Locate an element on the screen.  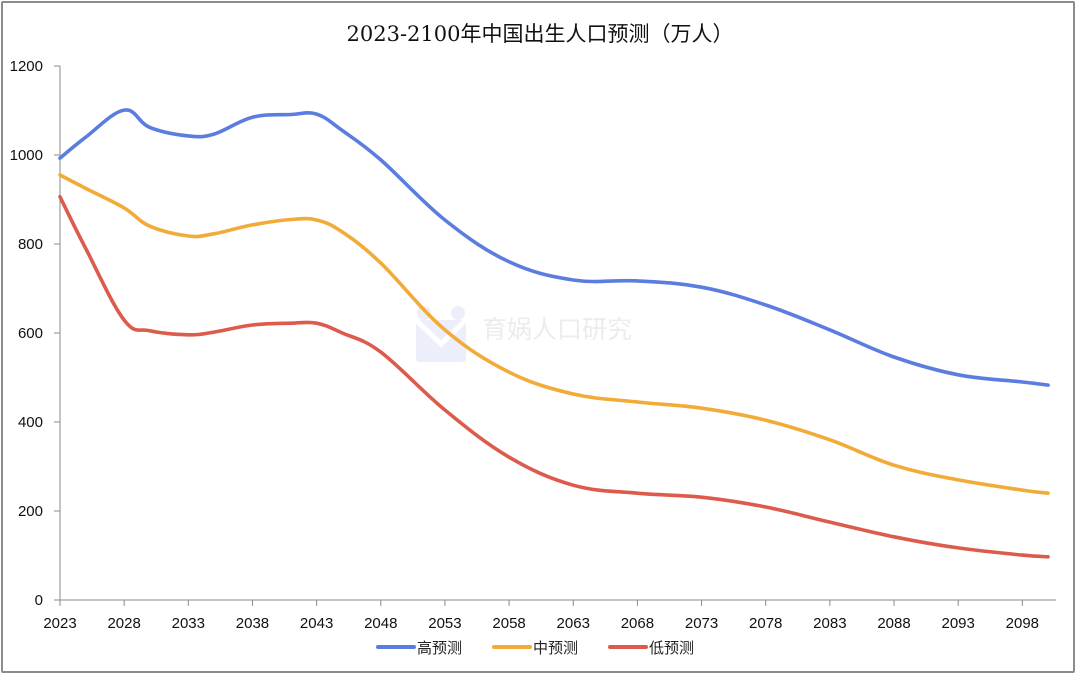
legend: 高预测 中预测 低预测 is located at coordinates (535, 648).